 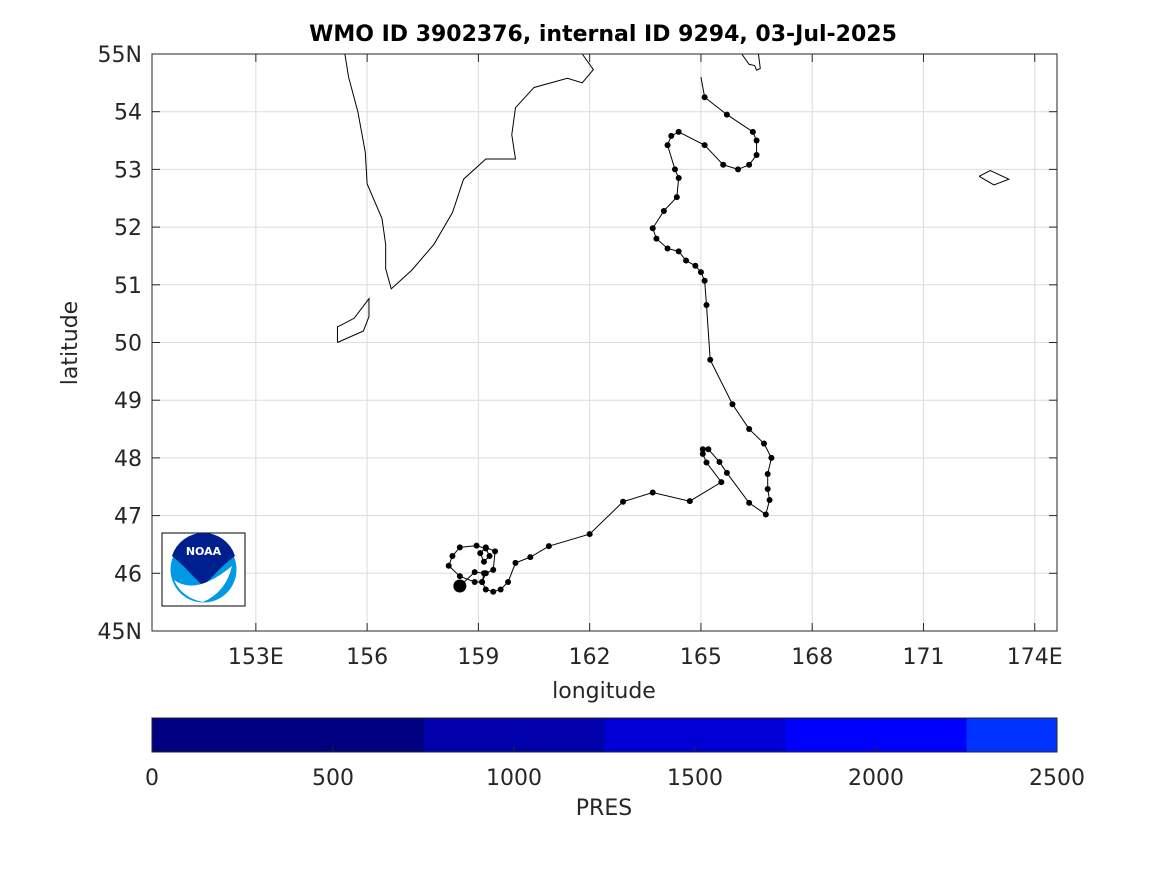 I want to click on y-tick-label-4: 49, so click(x=128, y=401).